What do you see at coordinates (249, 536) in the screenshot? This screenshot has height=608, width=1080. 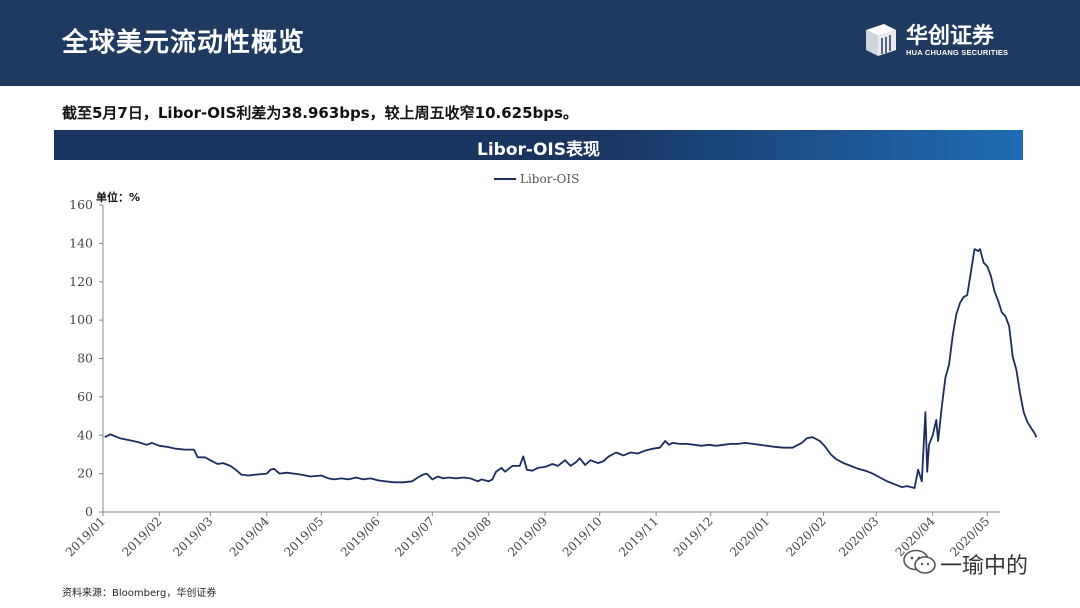 I see `x-tick-label: 2019/04` at bounding box center [249, 536].